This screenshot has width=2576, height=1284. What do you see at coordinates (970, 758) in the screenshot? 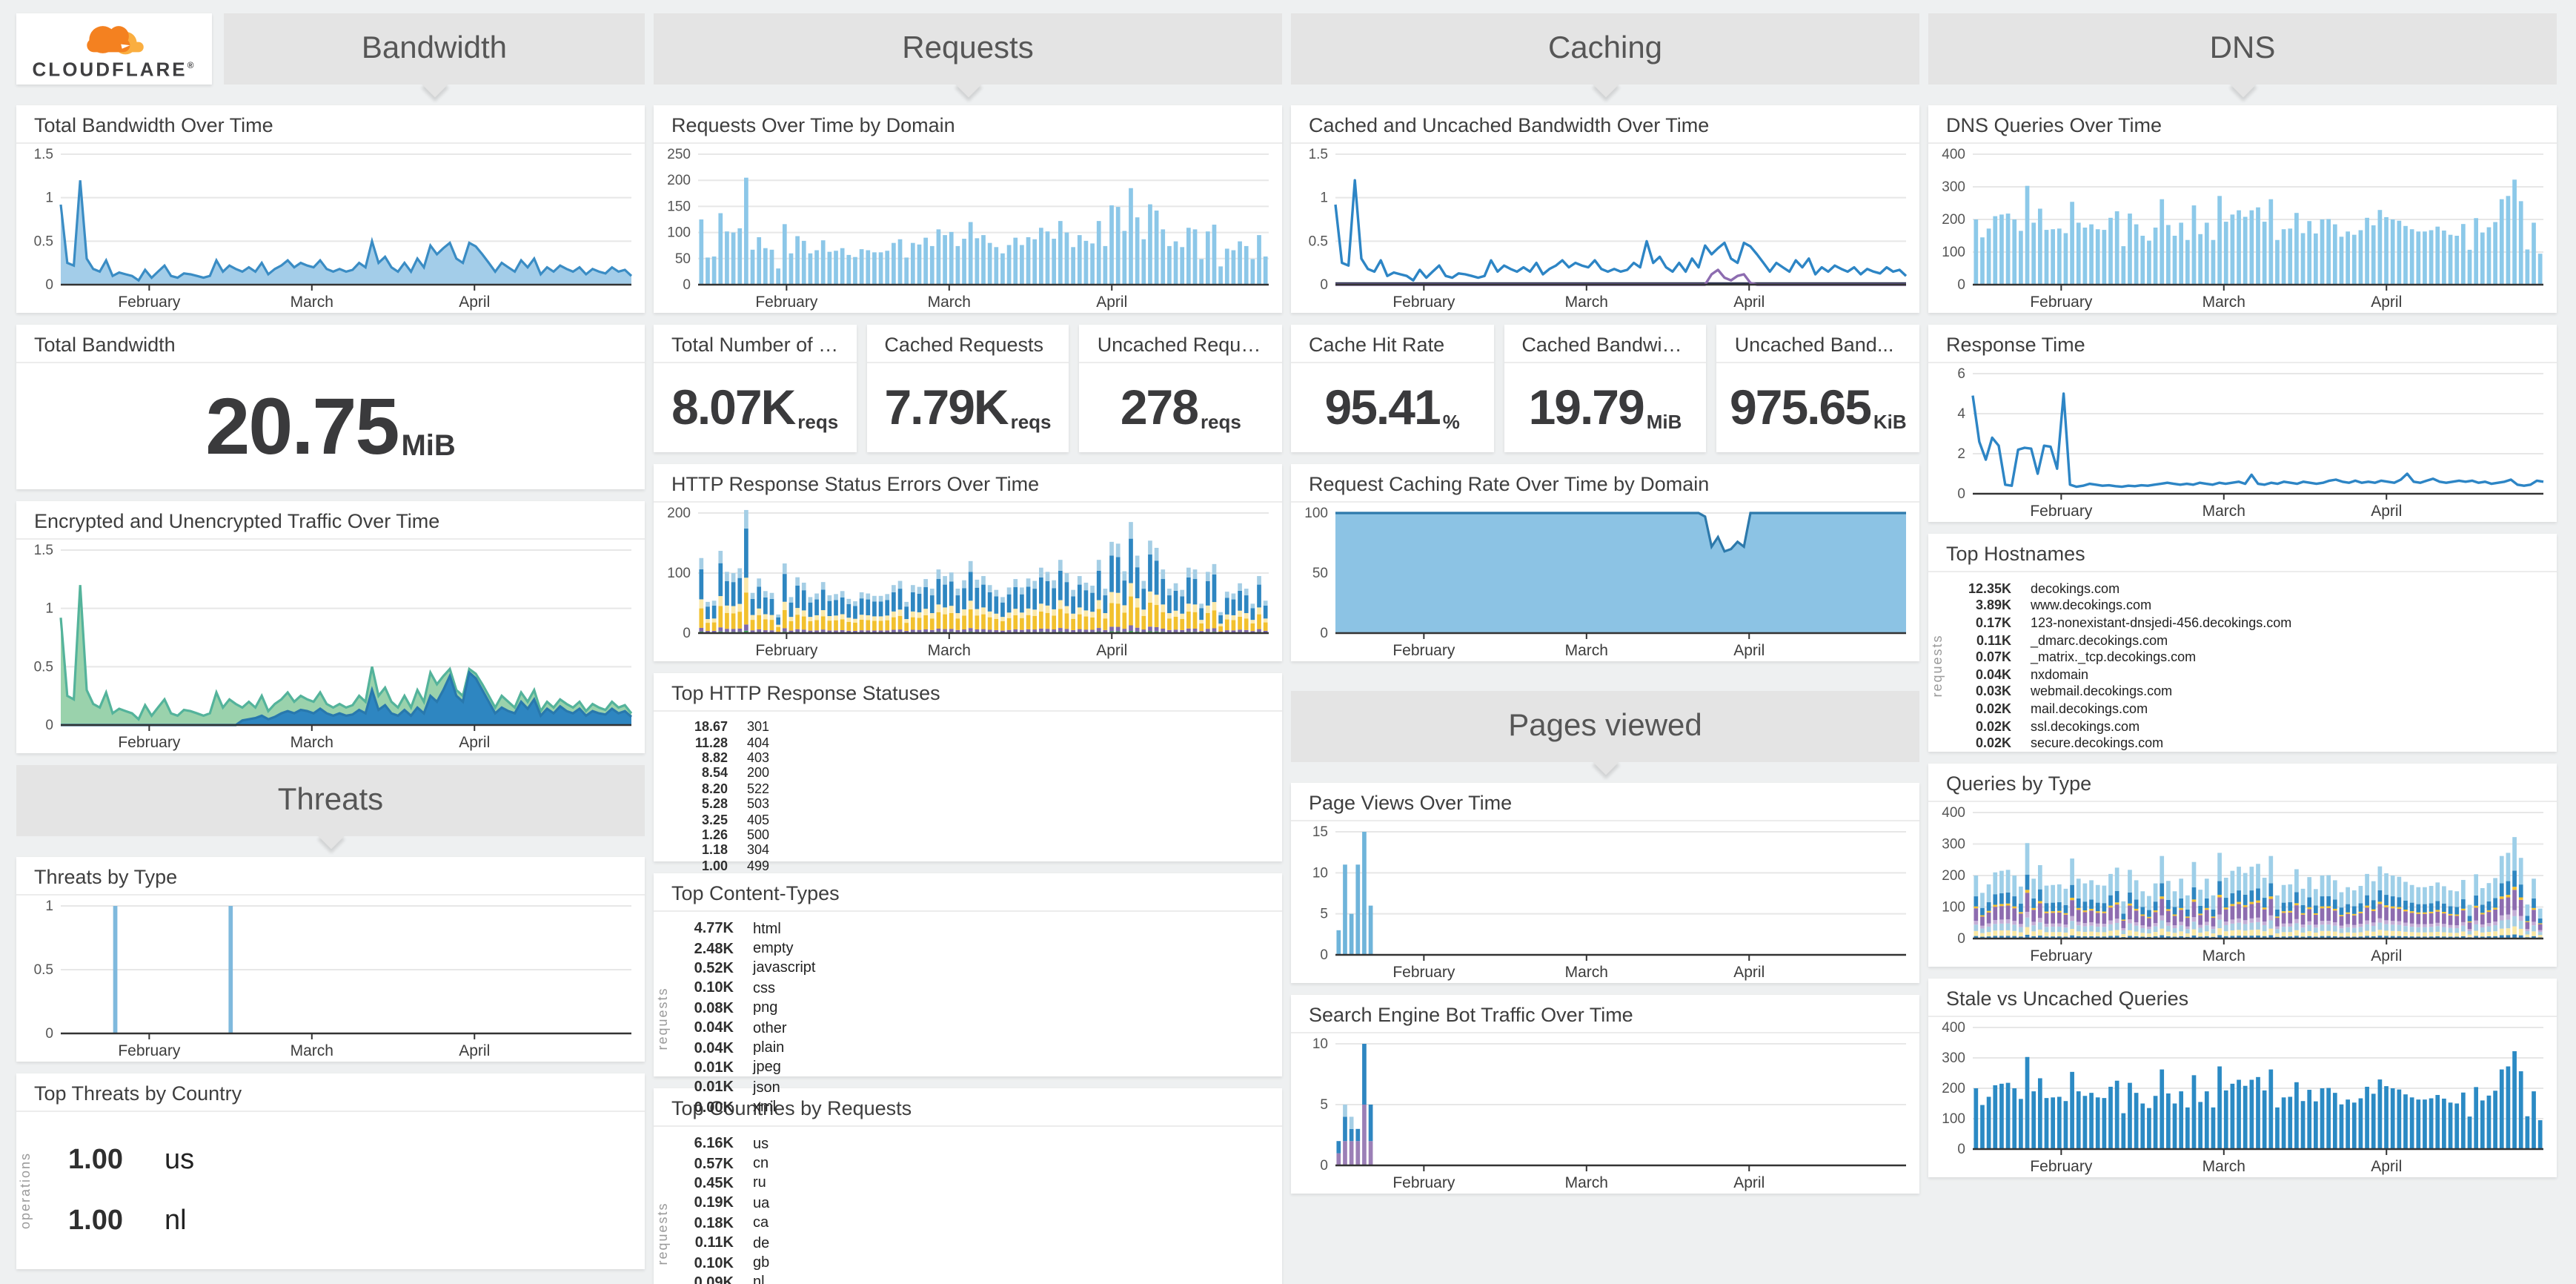
I see `list-row: 8.82 403` at bounding box center [970, 758].